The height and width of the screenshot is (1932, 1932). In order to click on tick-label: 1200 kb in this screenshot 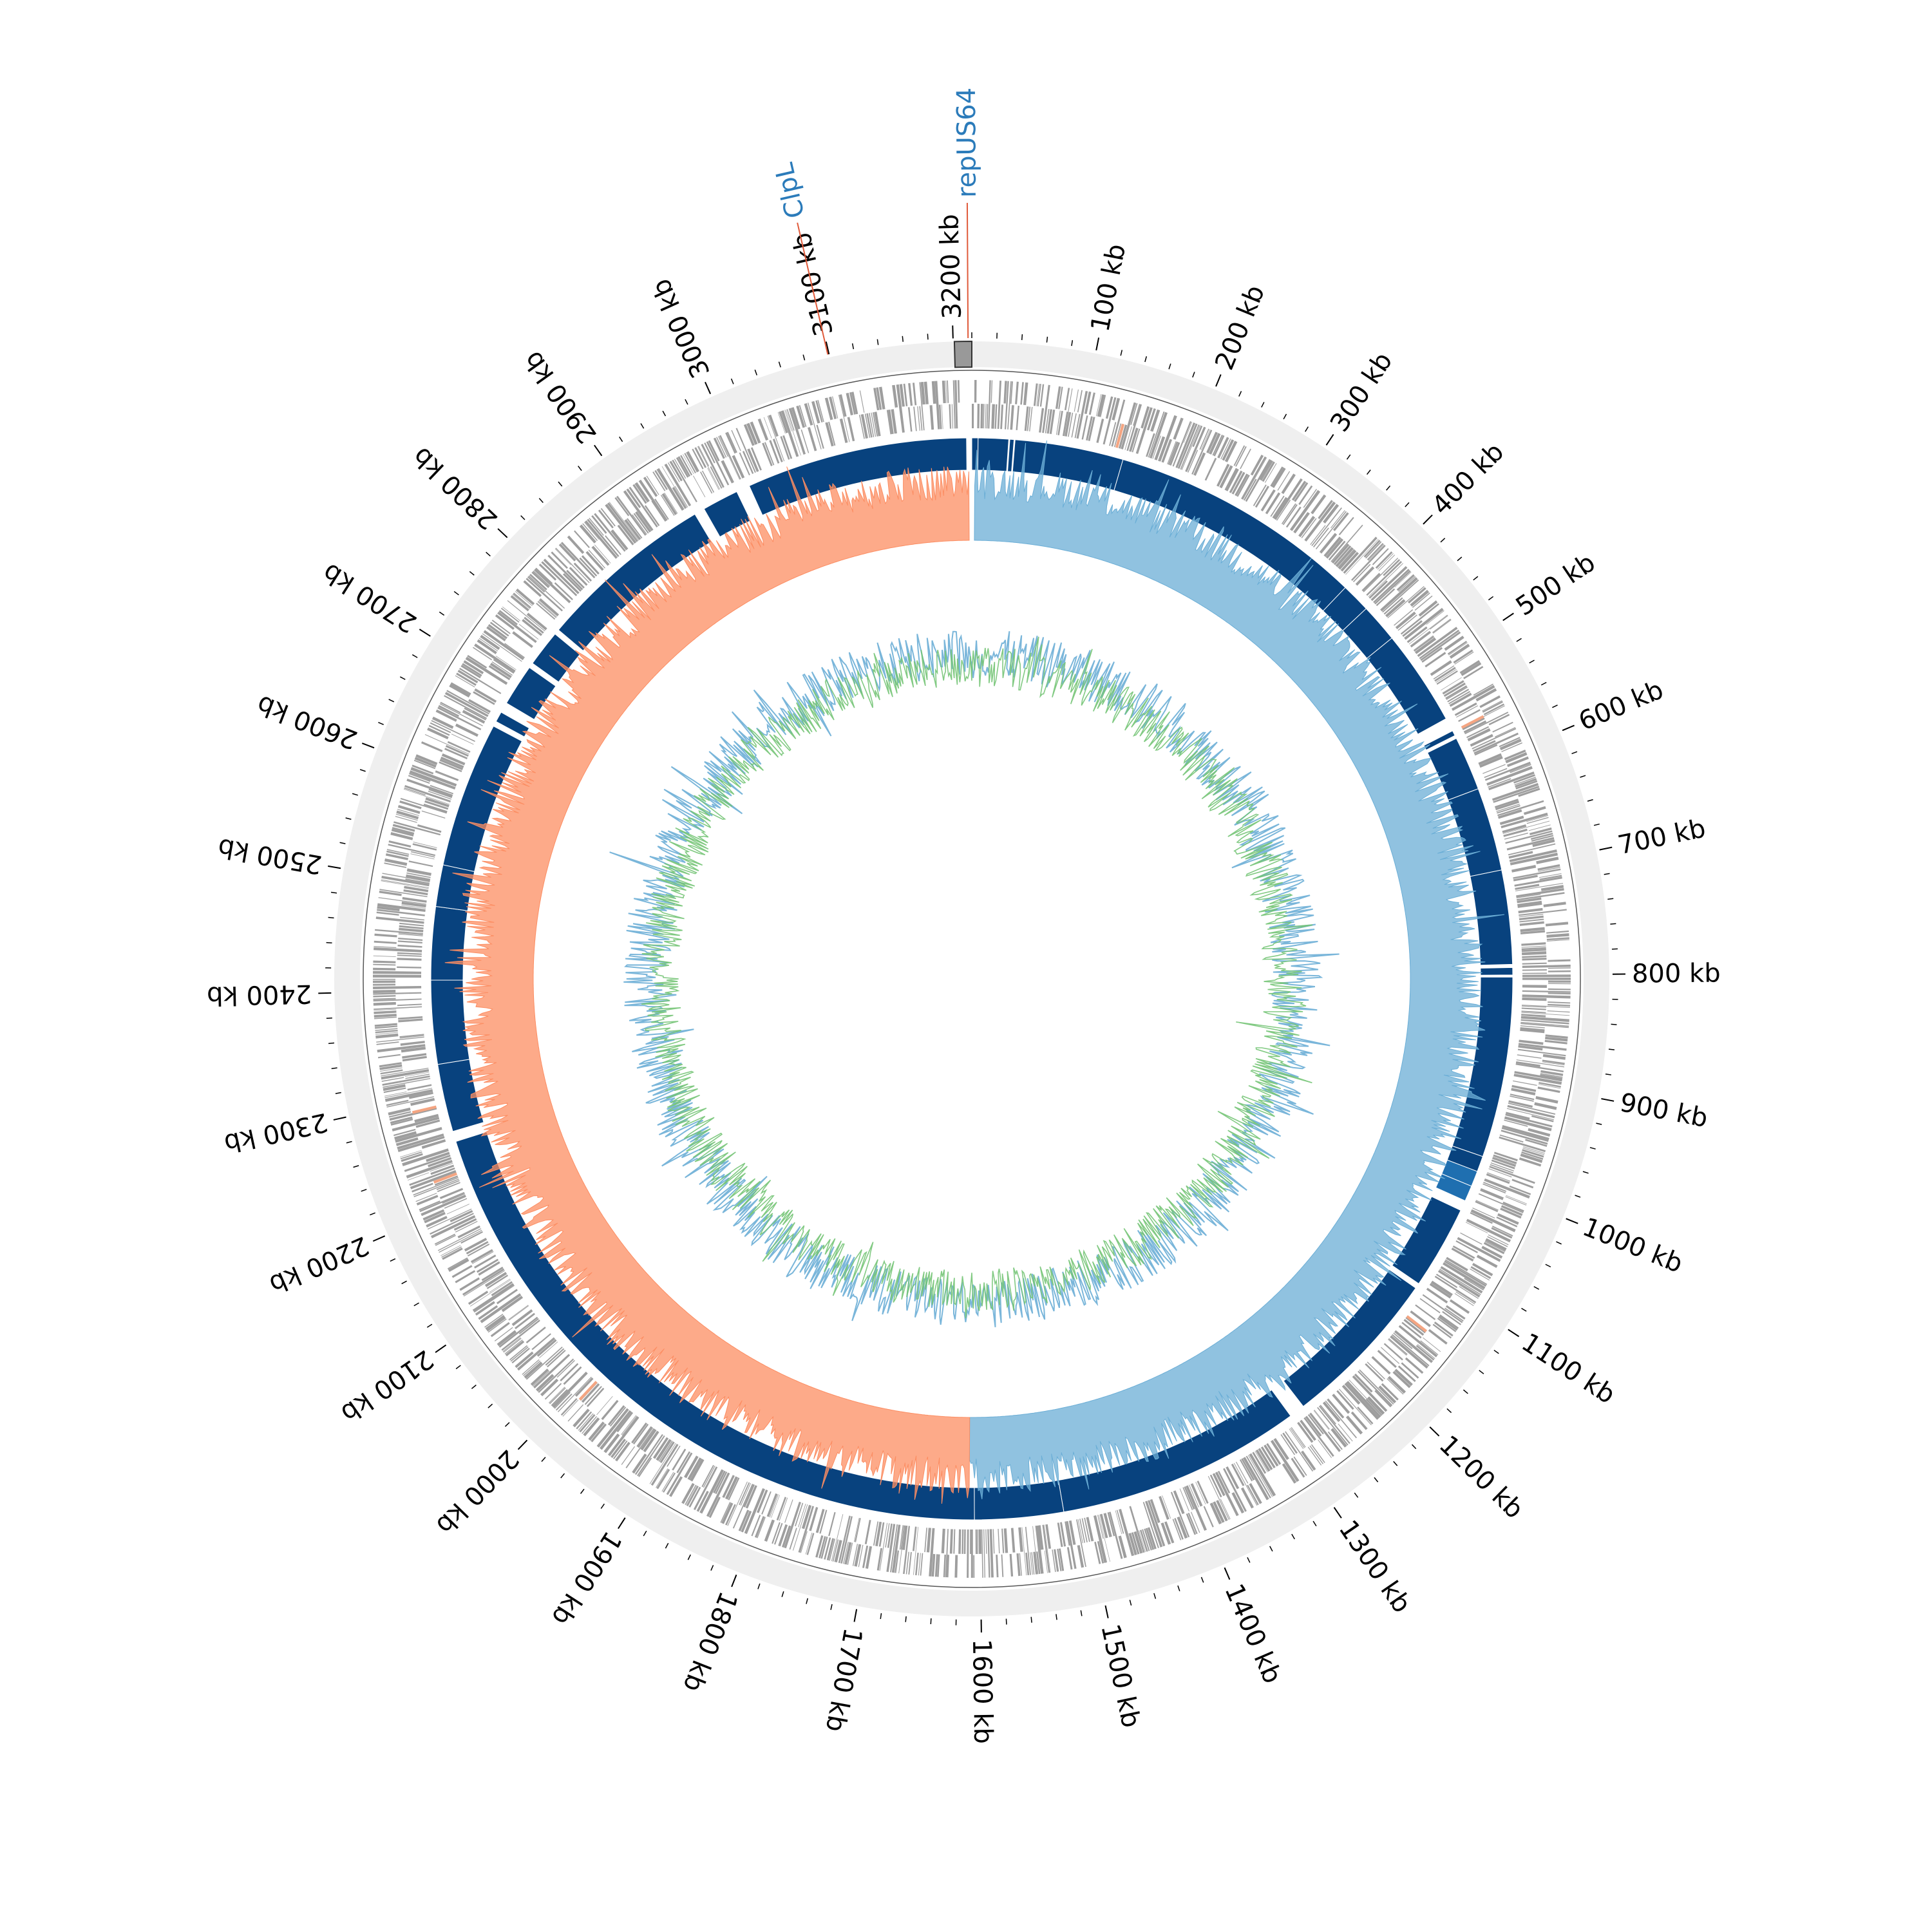, I will do `click(1482, 1477)`.